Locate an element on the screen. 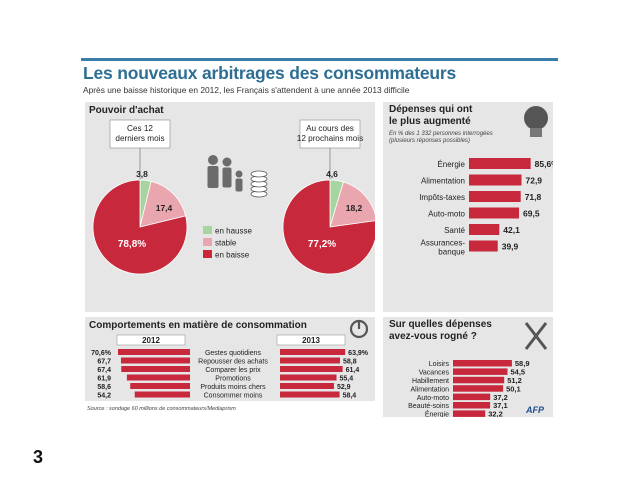 The width and height of the screenshot is (640, 480). pie-label-stable: 17,4 is located at coordinates (164, 208).